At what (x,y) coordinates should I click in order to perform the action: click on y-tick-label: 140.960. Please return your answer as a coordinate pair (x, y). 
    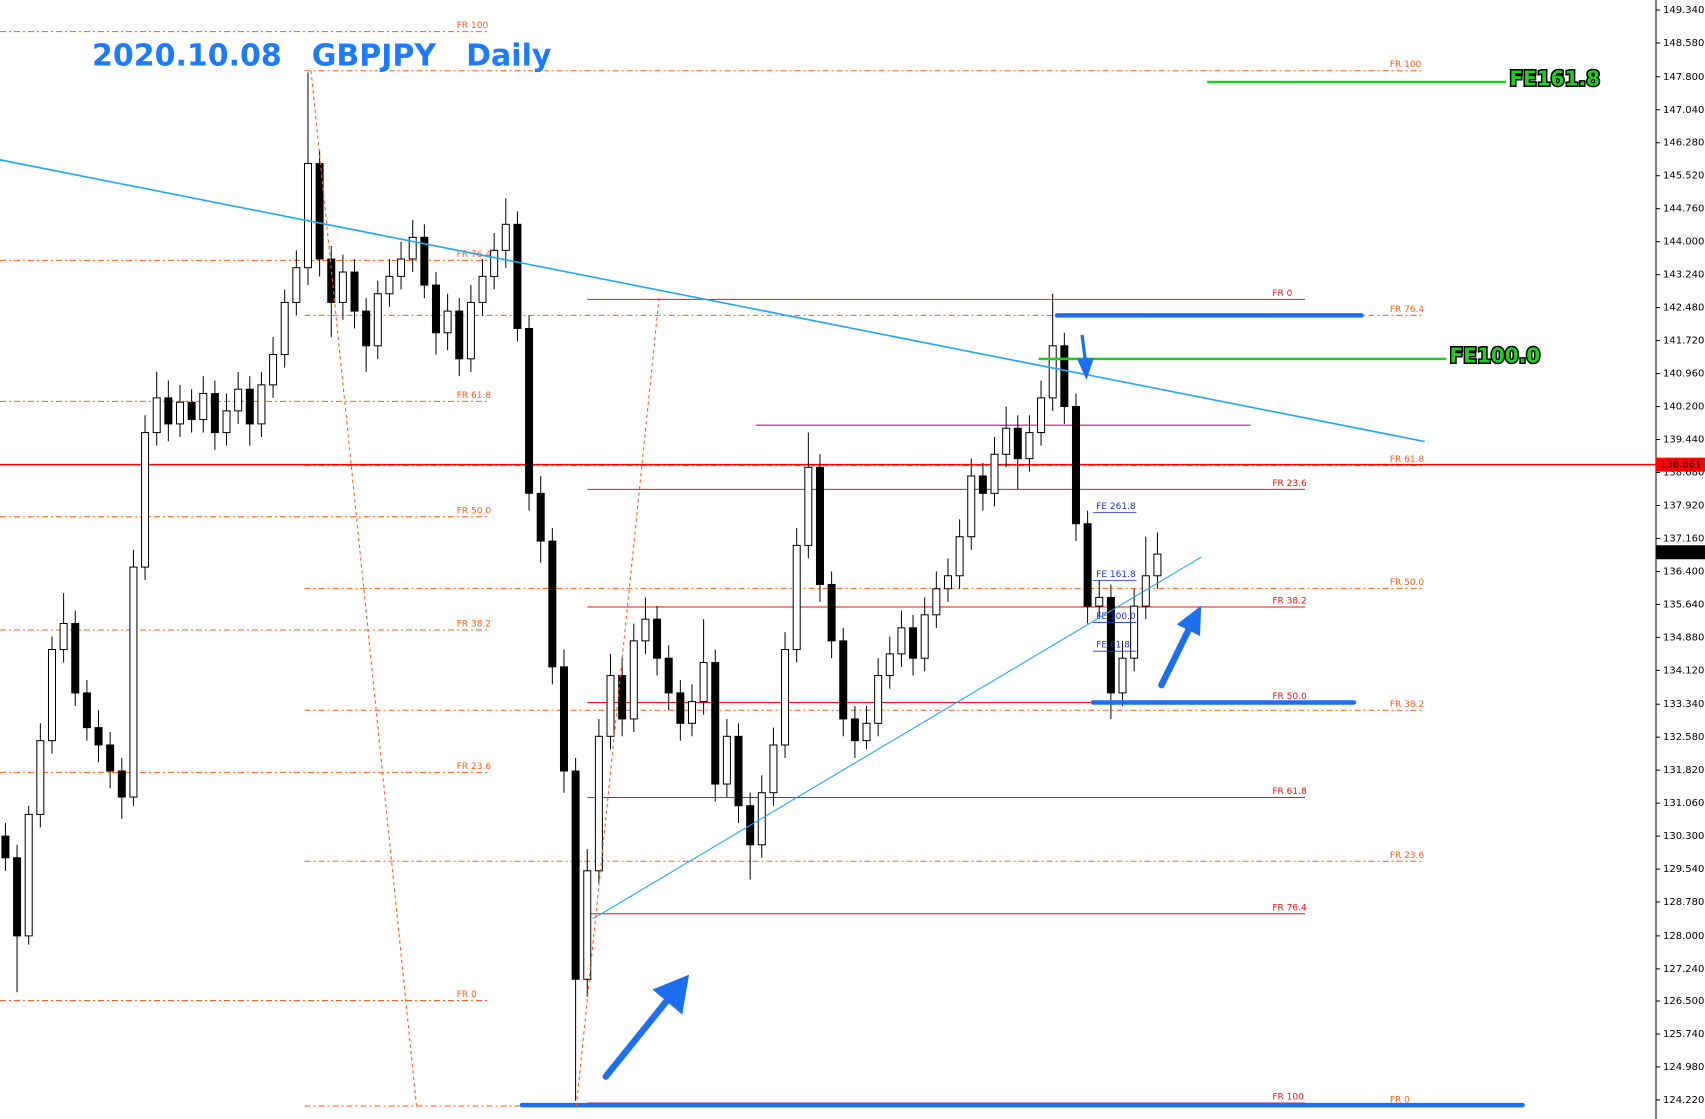
    Looking at the image, I should click on (1683, 374).